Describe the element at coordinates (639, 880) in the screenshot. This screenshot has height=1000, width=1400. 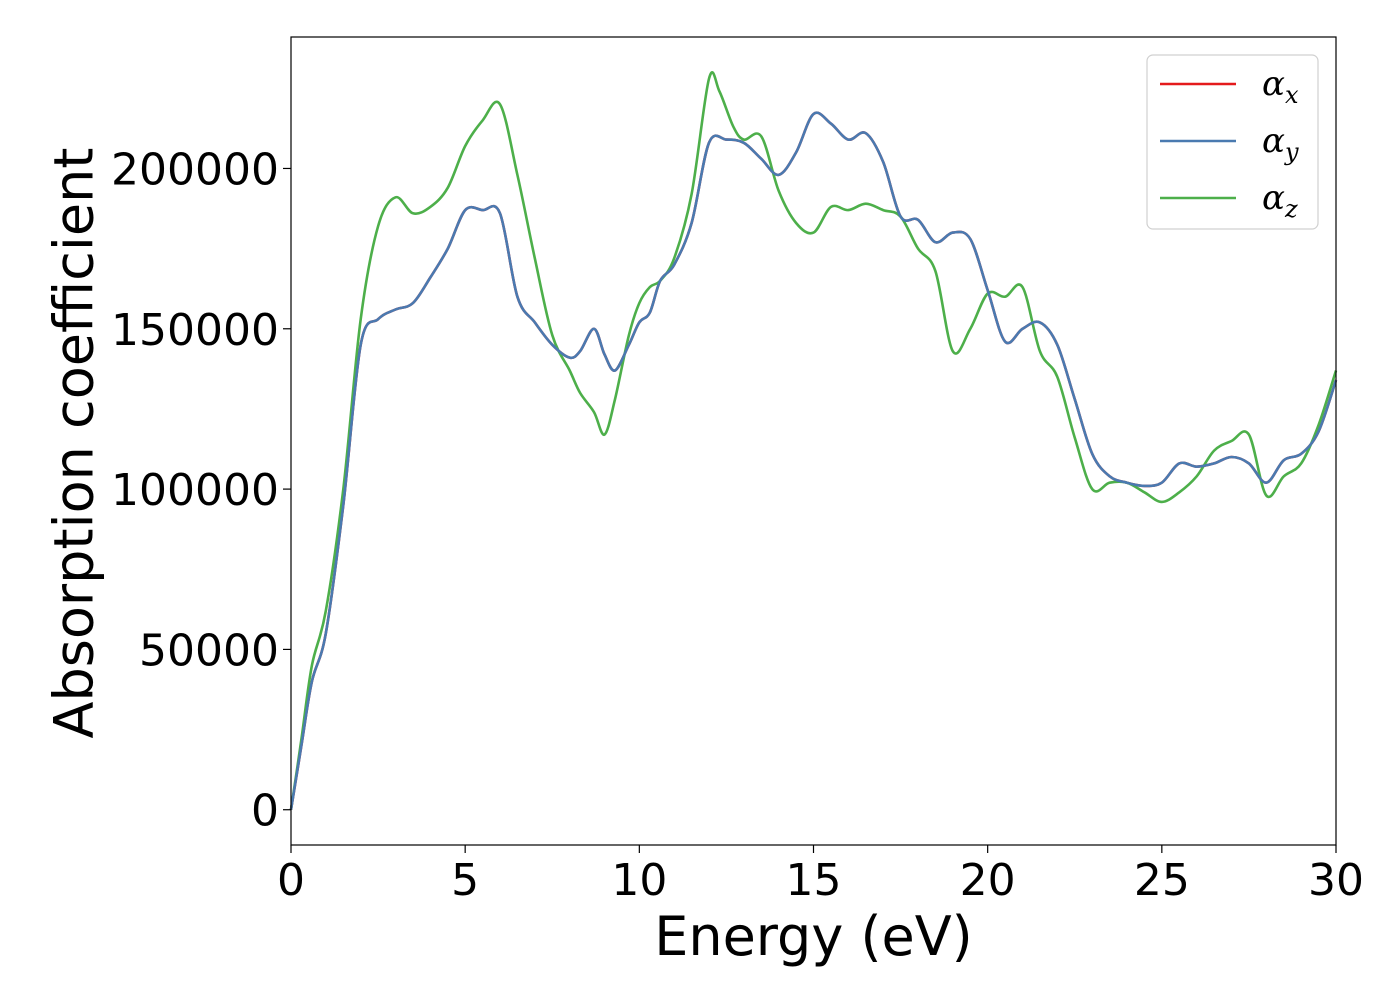
I see `x-tick-label: 10` at that location.